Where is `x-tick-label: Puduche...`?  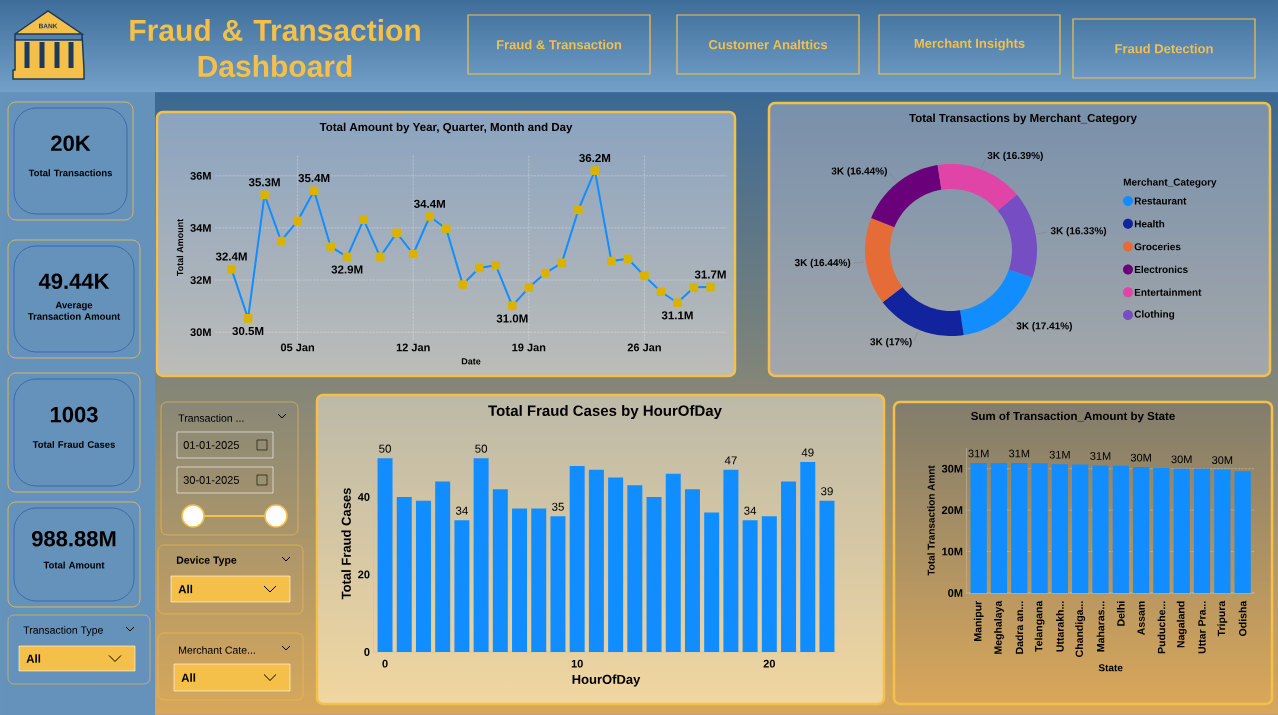 x-tick-label: Puduche... is located at coordinates (1161, 627).